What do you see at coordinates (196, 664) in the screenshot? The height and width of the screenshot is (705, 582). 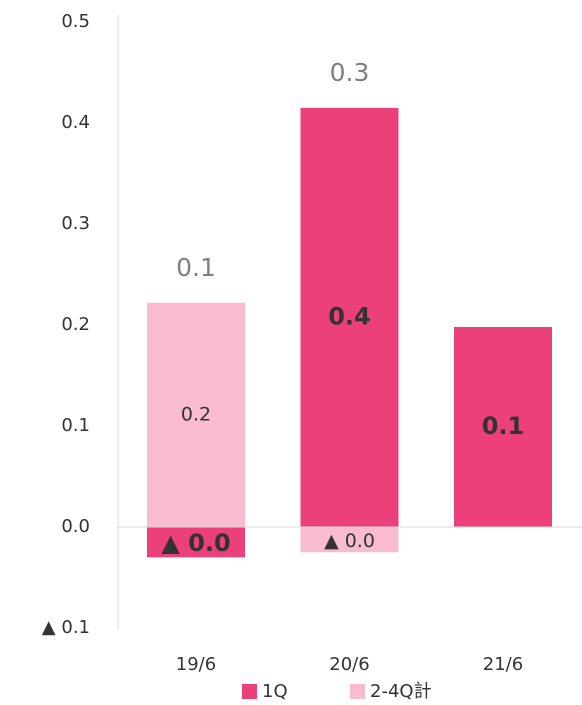 I see `x-tick-label: 19/6` at bounding box center [196, 664].